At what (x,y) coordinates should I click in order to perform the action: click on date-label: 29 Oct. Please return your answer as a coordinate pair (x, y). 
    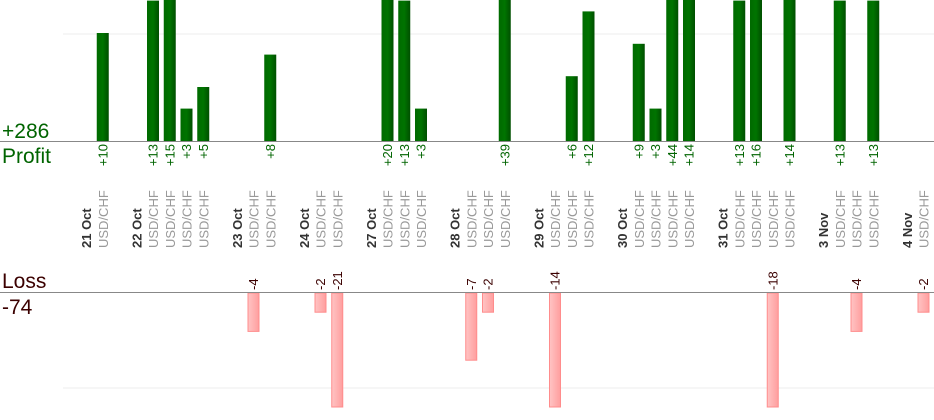
    Looking at the image, I should click on (538, 228).